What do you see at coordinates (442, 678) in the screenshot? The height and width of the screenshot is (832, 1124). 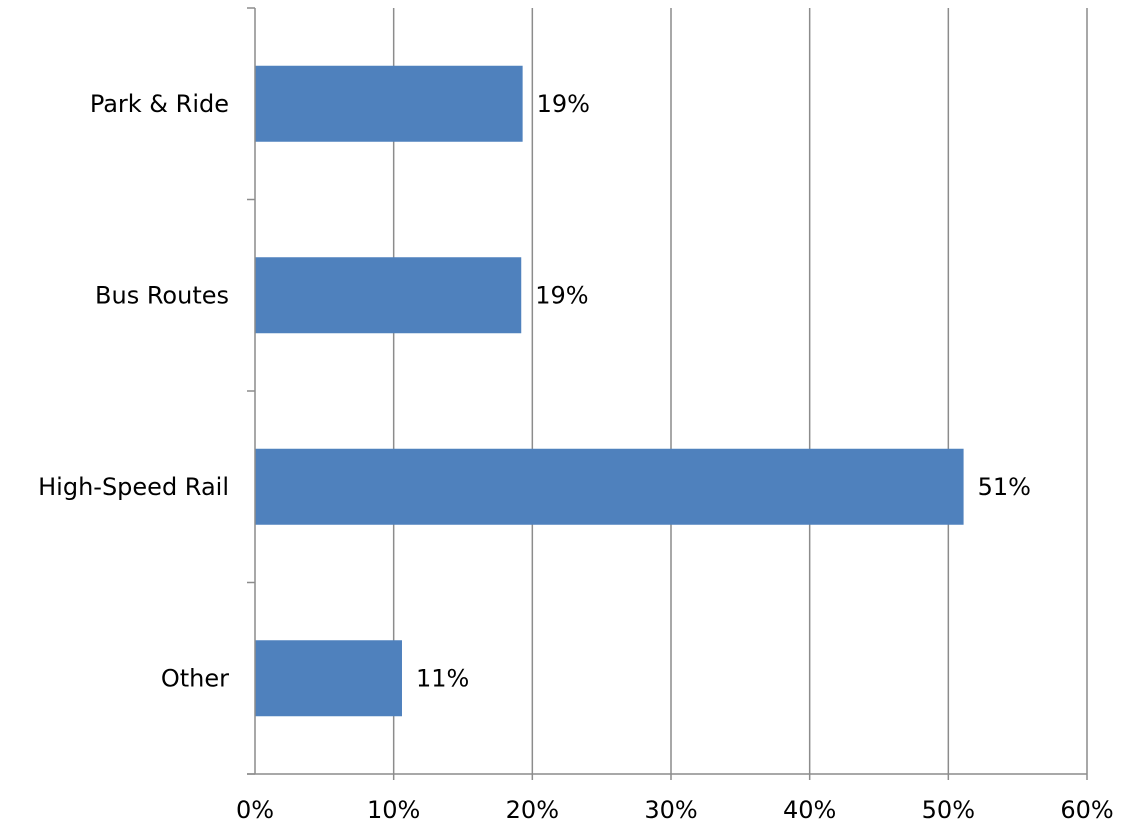 I see `data-label: 11%` at bounding box center [442, 678].